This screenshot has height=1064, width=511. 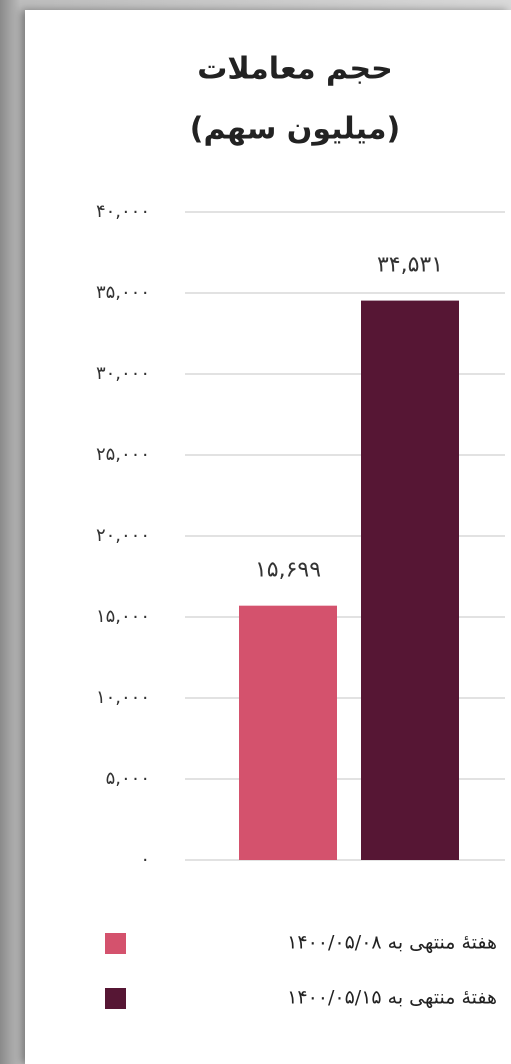 What do you see at coordinates (123, 454) in the screenshot?
I see `y-tick-label: ۲۵,۰۰۰` at bounding box center [123, 454].